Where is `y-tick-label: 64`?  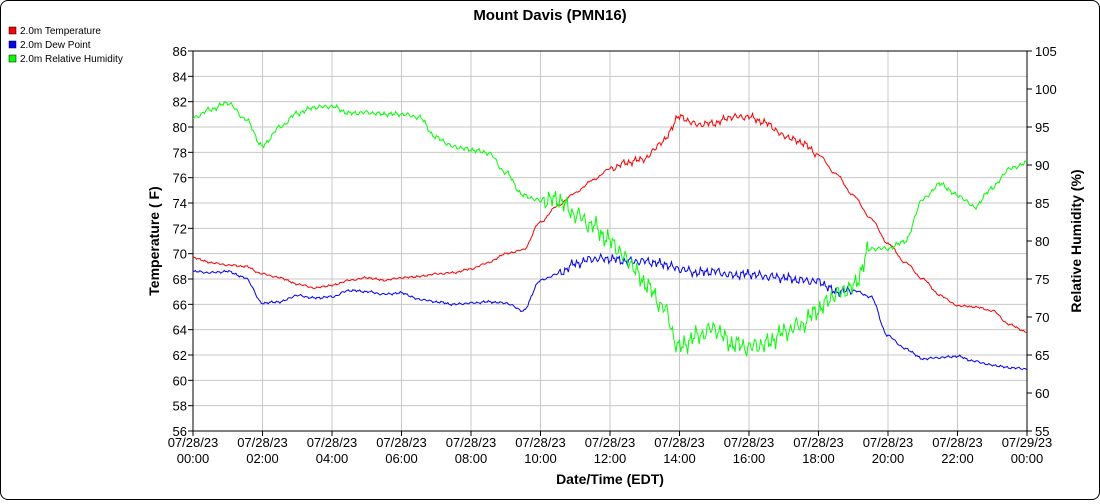 y-tick-label: 64 is located at coordinates (180, 330).